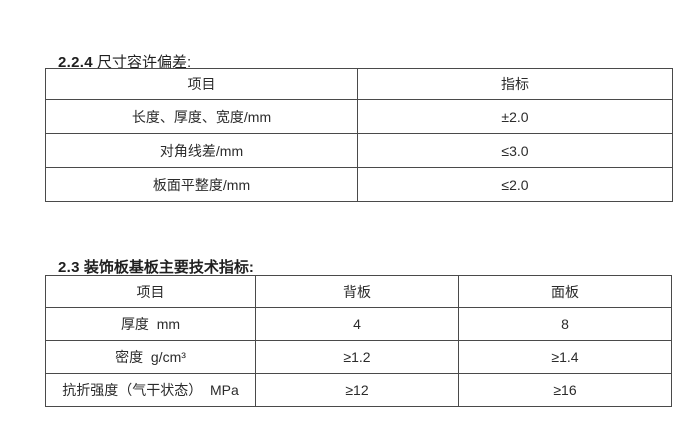  I want to click on cell-value: ≤2.0, so click(515, 184).